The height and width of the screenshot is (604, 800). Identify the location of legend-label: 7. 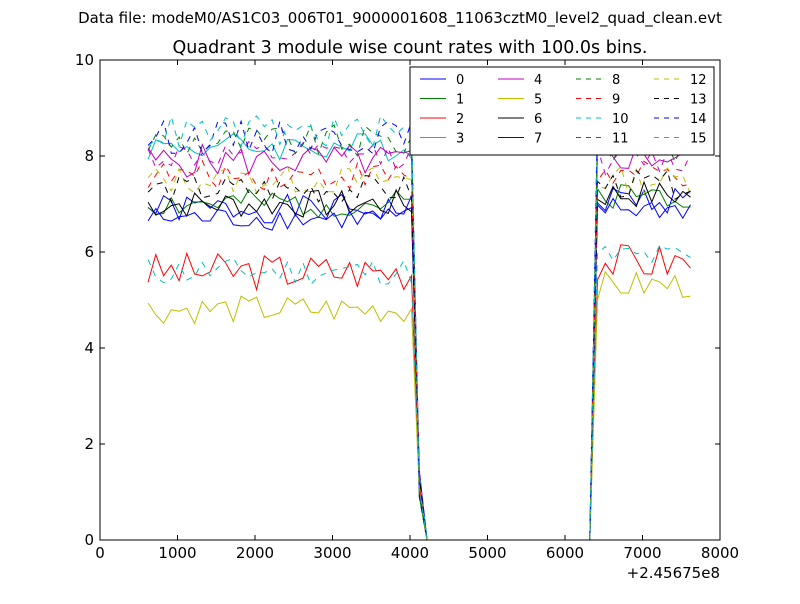
(538, 139).